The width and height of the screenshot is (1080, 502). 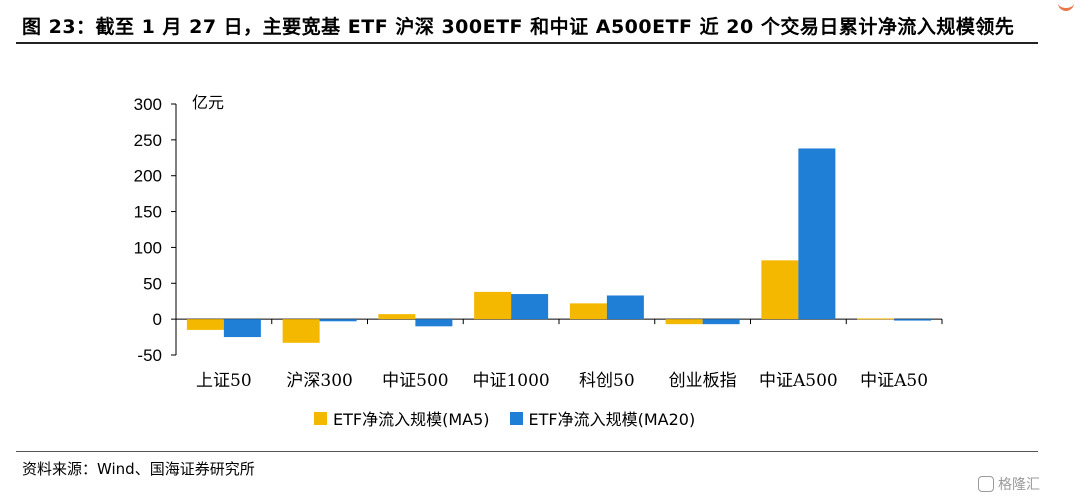 I want to click on watermark: 格隆汇, so click(x=1009, y=484).